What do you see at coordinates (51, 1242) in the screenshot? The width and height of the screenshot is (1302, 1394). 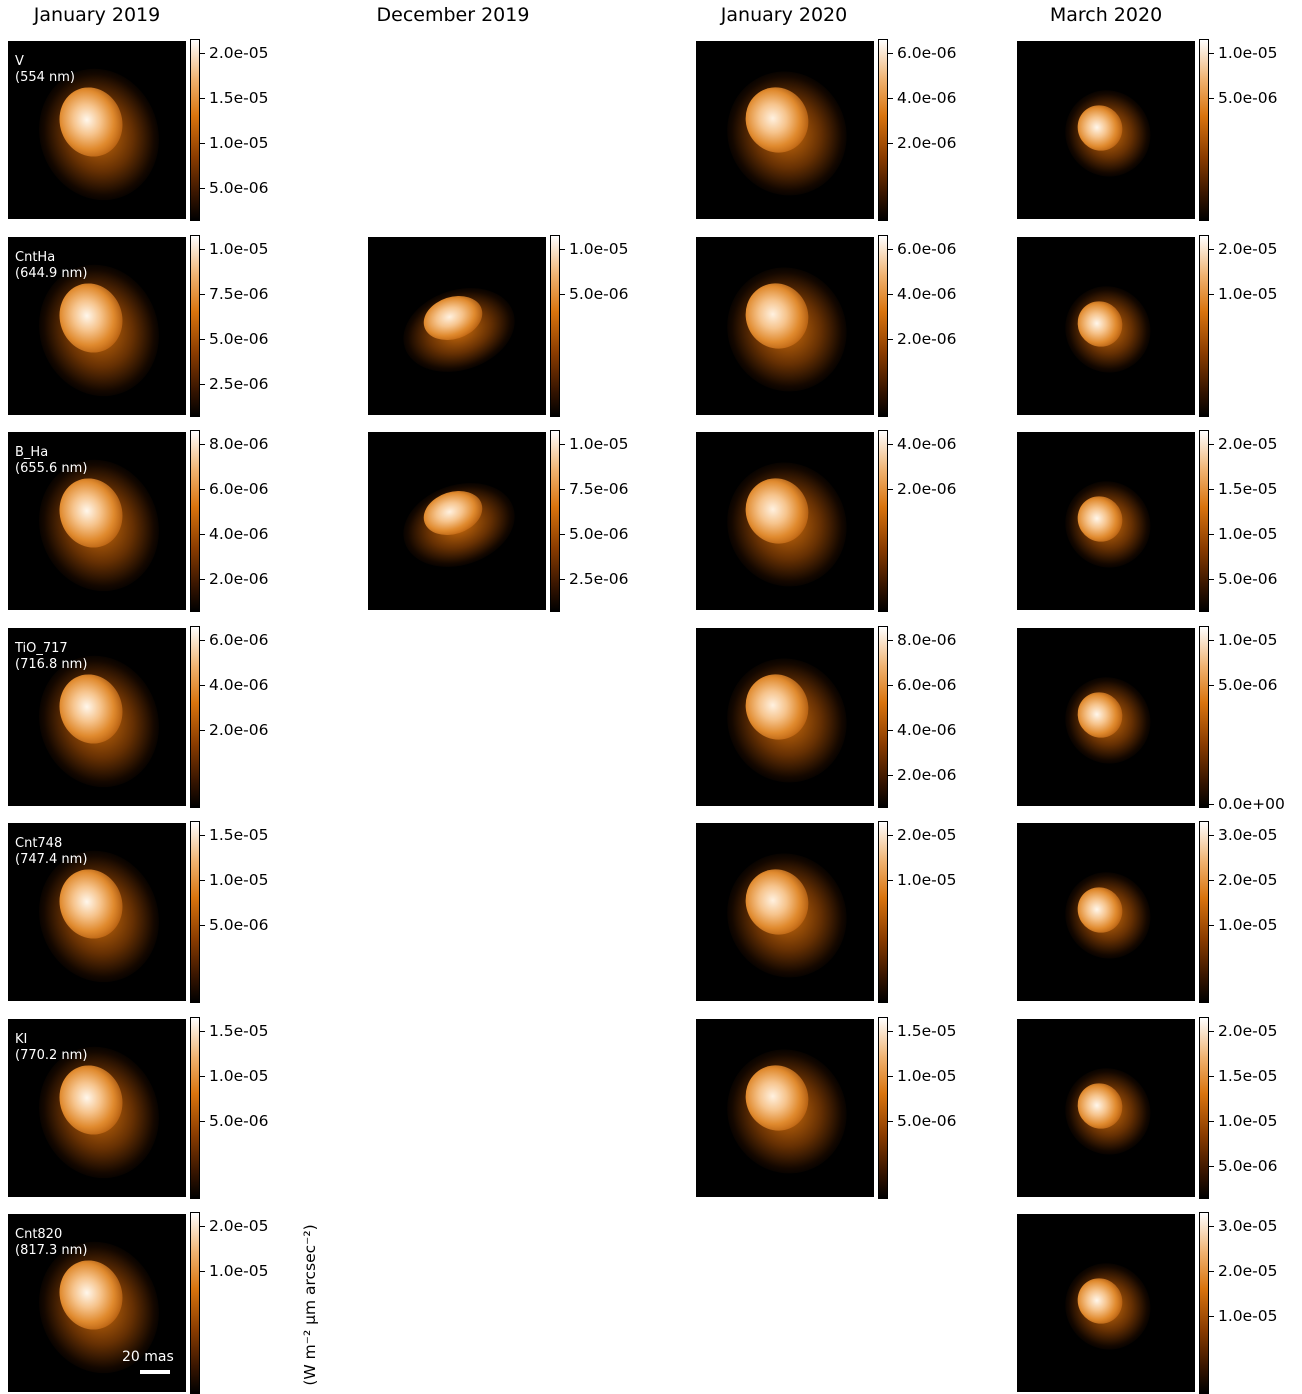 I see `filter-label: Cnt820 (817.3 nm)` at bounding box center [51, 1242].